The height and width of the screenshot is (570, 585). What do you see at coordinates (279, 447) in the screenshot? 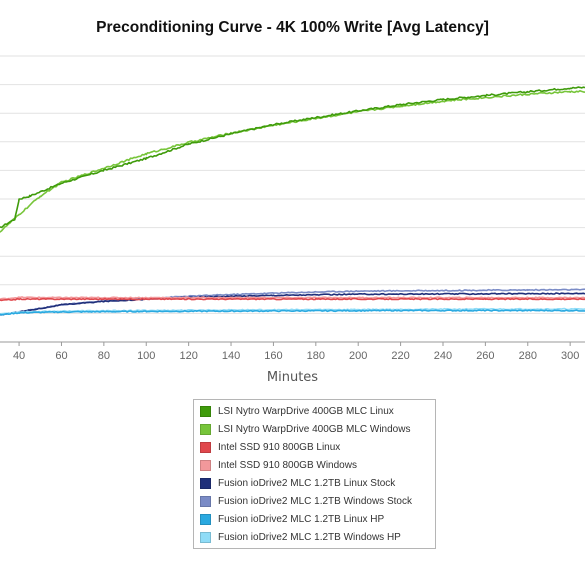
I see `legend-label: Intel SSD 910 800GB Linux` at bounding box center [279, 447].